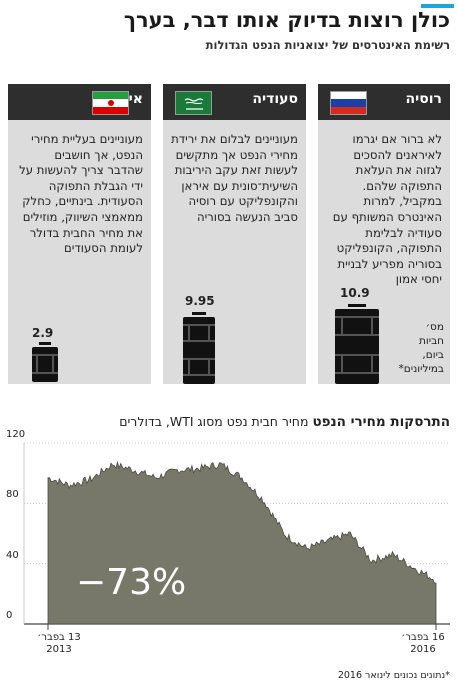 Image resolution: width=458 pixels, height=685 pixels. I want to click on russia-flag-icon, so click(348, 103).